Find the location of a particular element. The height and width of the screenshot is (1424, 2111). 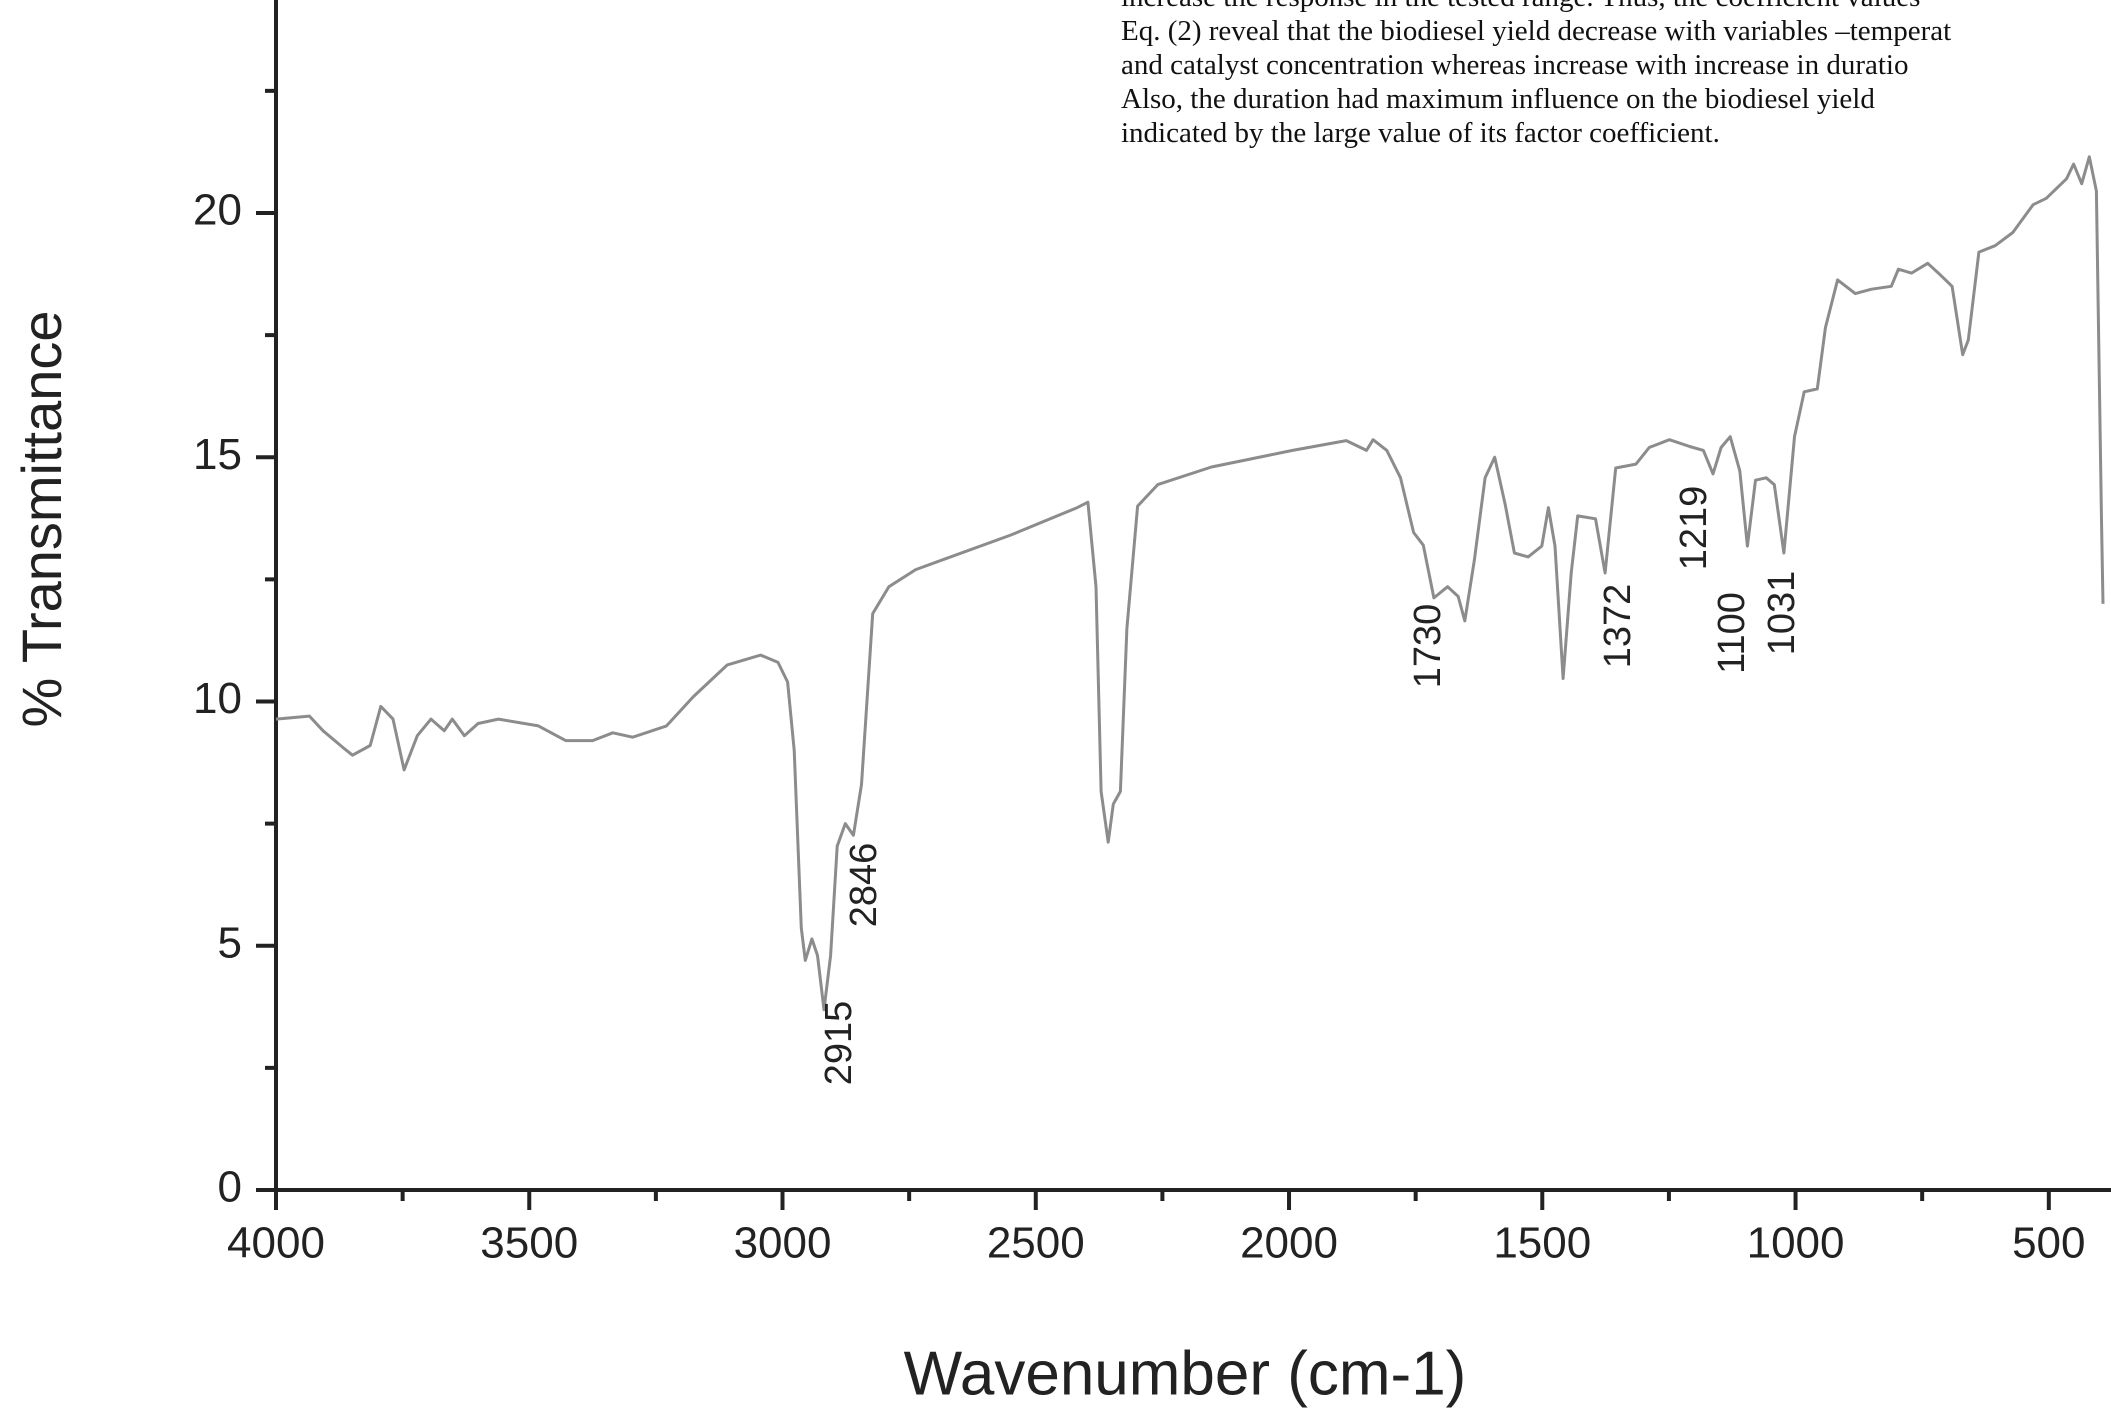

x-tick-label: 3500 is located at coordinates (529, 1243).